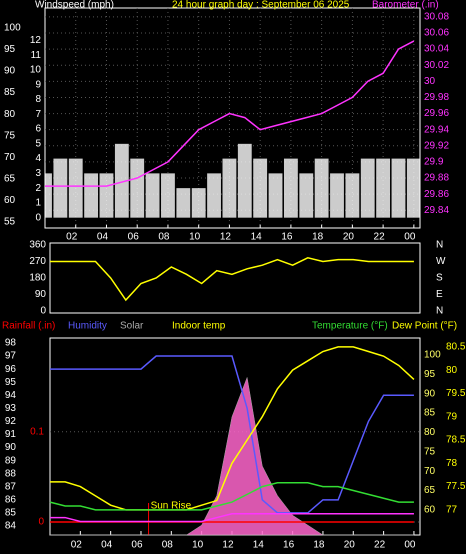 The height and width of the screenshot is (554, 466). I want to click on y-tick-label: 180, so click(37, 278).